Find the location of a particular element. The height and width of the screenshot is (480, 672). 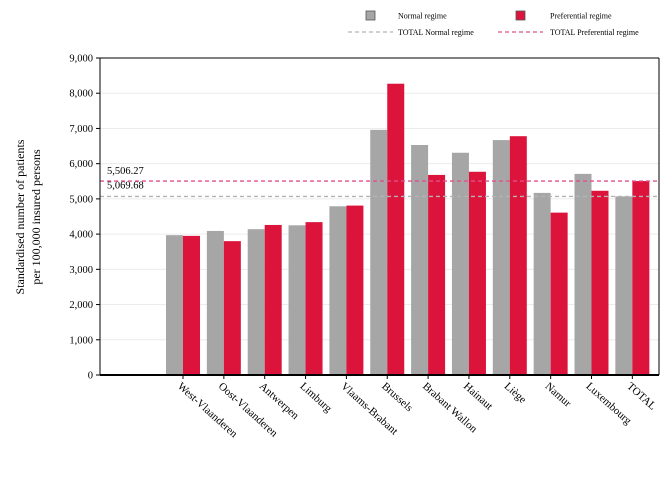

y-tick-label: 8,000 is located at coordinates (81, 94).